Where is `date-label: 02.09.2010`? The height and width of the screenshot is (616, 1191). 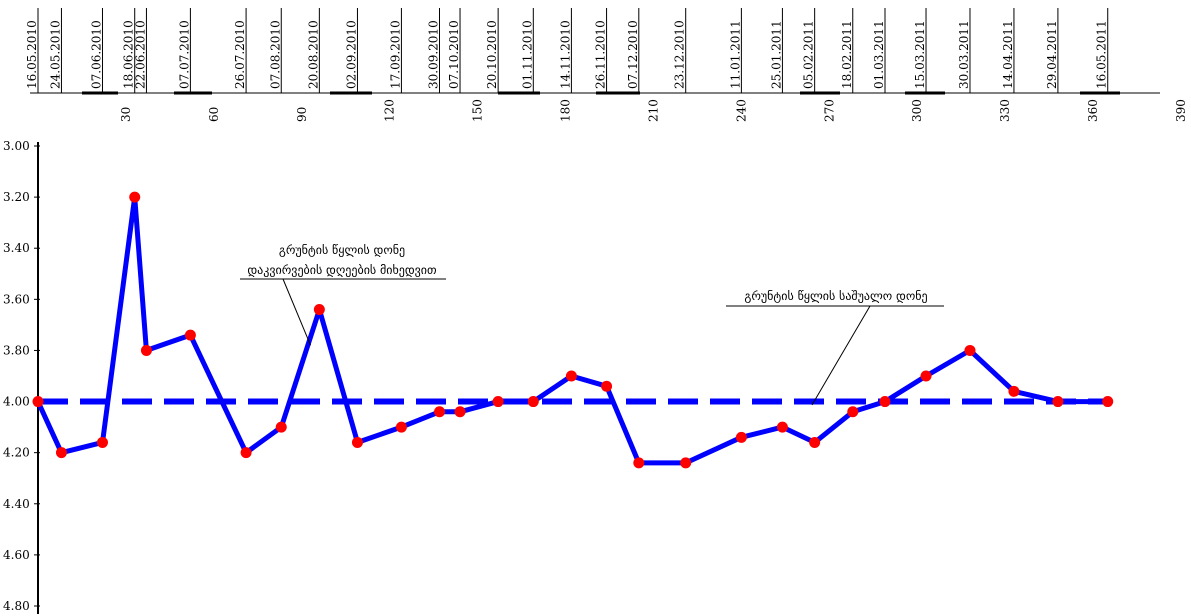
date-label: 02.09.2010 is located at coordinates (351, 54).